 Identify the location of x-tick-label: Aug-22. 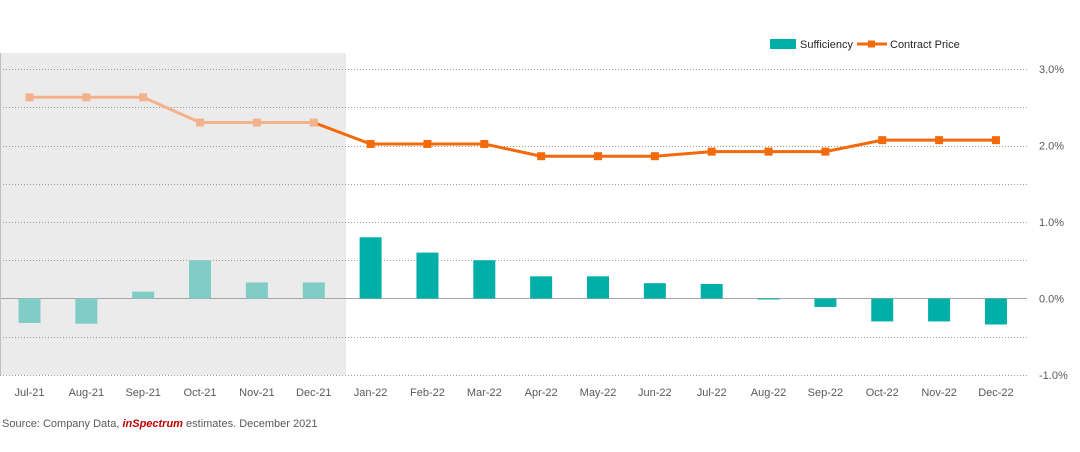
(768, 393).